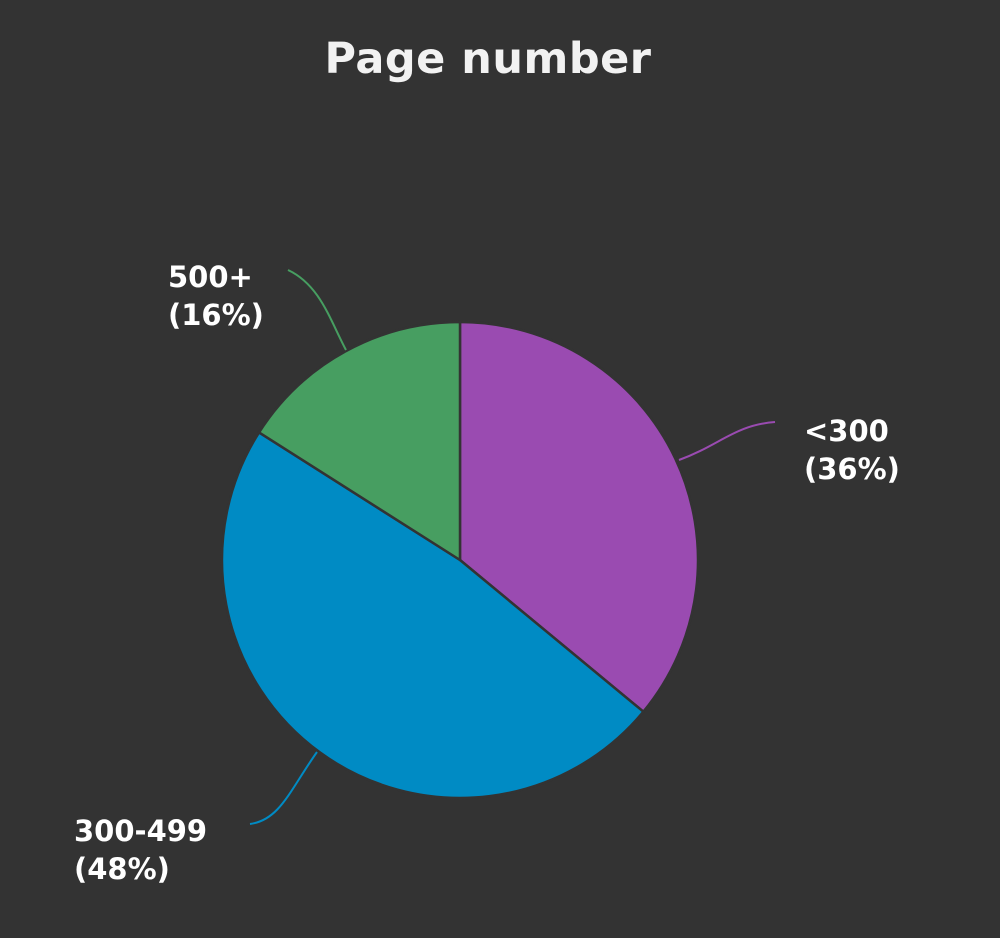 This screenshot has height=938, width=1000. What do you see at coordinates (359, 441) in the screenshot?
I see `slice-500-plus` at bounding box center [359, 441].